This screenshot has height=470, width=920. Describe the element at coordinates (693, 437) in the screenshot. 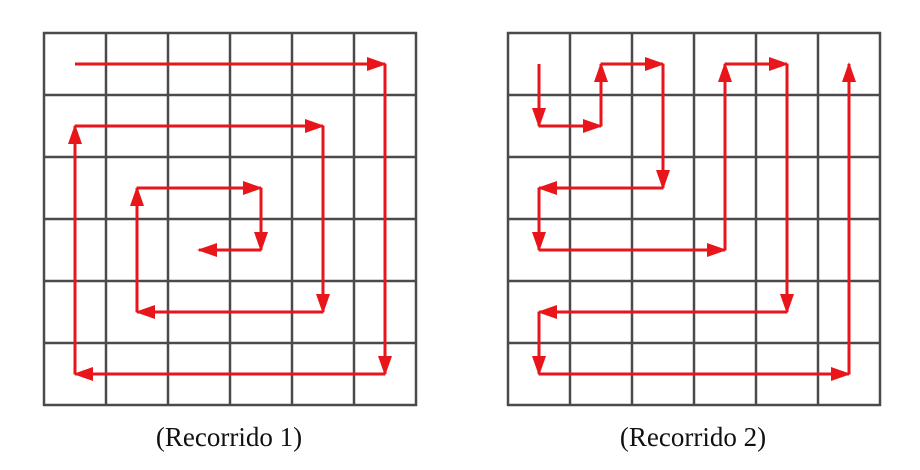

I see `caption-recorrido-2: (Recorrido 2)` at that location.